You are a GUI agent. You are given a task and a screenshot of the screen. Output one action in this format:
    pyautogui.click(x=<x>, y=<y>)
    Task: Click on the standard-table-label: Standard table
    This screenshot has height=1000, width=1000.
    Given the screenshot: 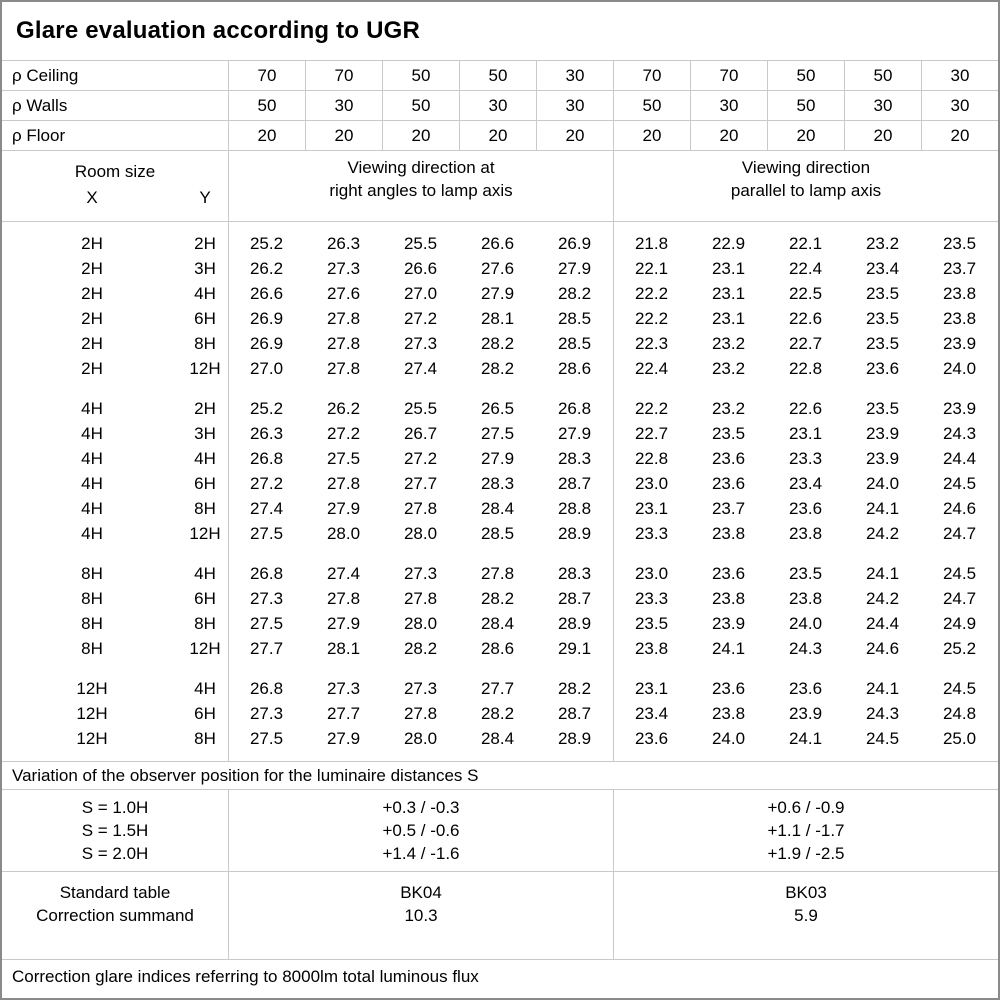 What is the action you would take?
    pyautogui.click(x=115, y=892)
    